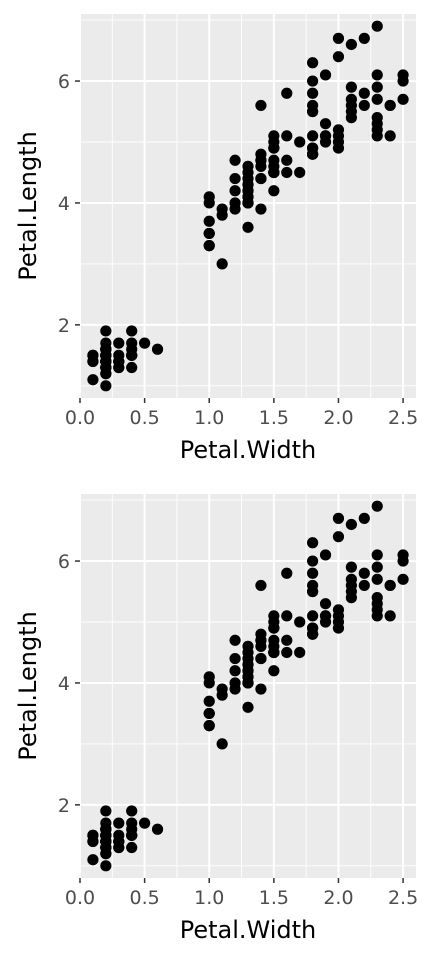 The image size is (432, 960). What do you see at coordinates (338, 418) in the screenshot?
I see `chart-0-x-tick-label: 2.0` at bounding box center [338, 418].